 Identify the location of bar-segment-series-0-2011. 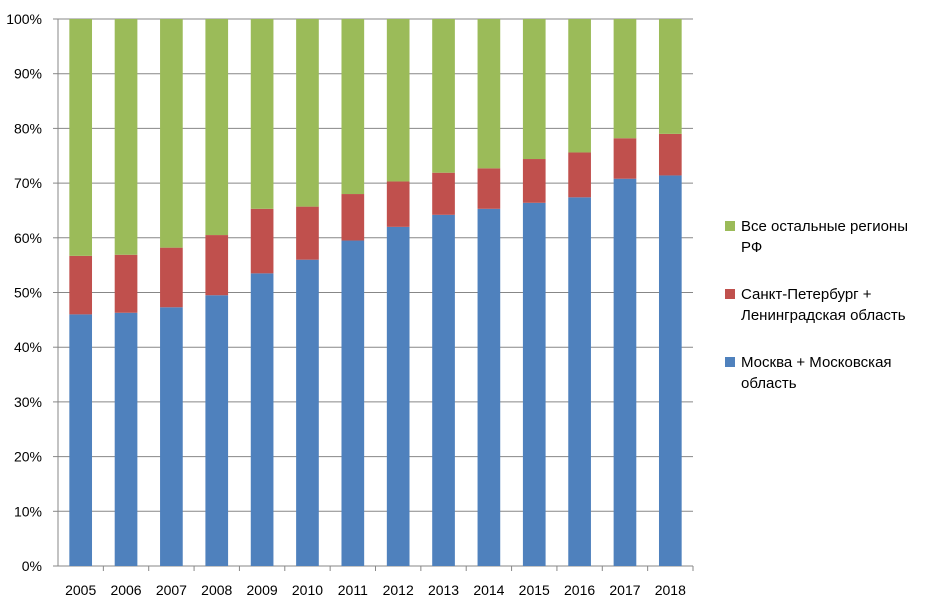
(353, 403).